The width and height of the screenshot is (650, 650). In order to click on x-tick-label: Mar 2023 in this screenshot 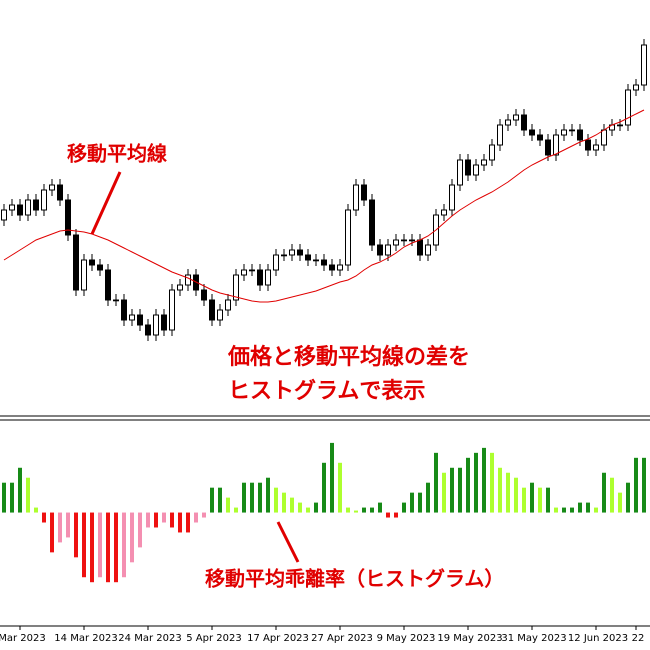, I will do `click(23, 638)`.